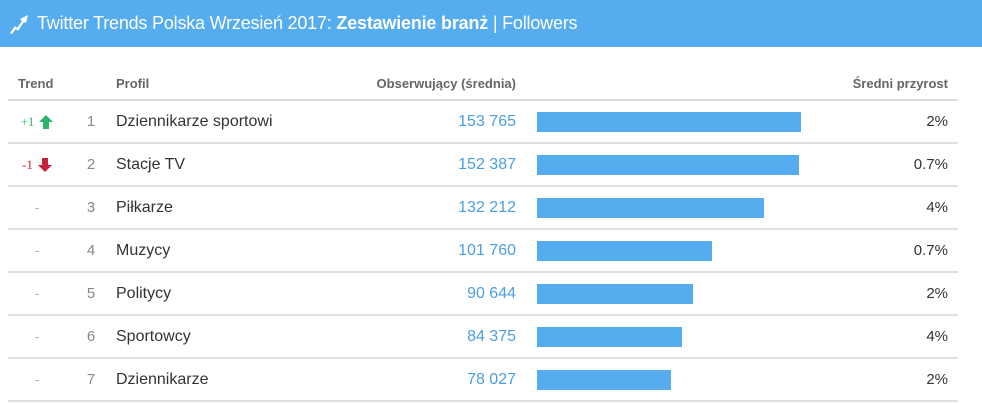 Image resolution: width=982 pixels, height=404 pixels. I want to click on table-row: - 7 Dziennikarze 78 027 2%, so click(483, 380).